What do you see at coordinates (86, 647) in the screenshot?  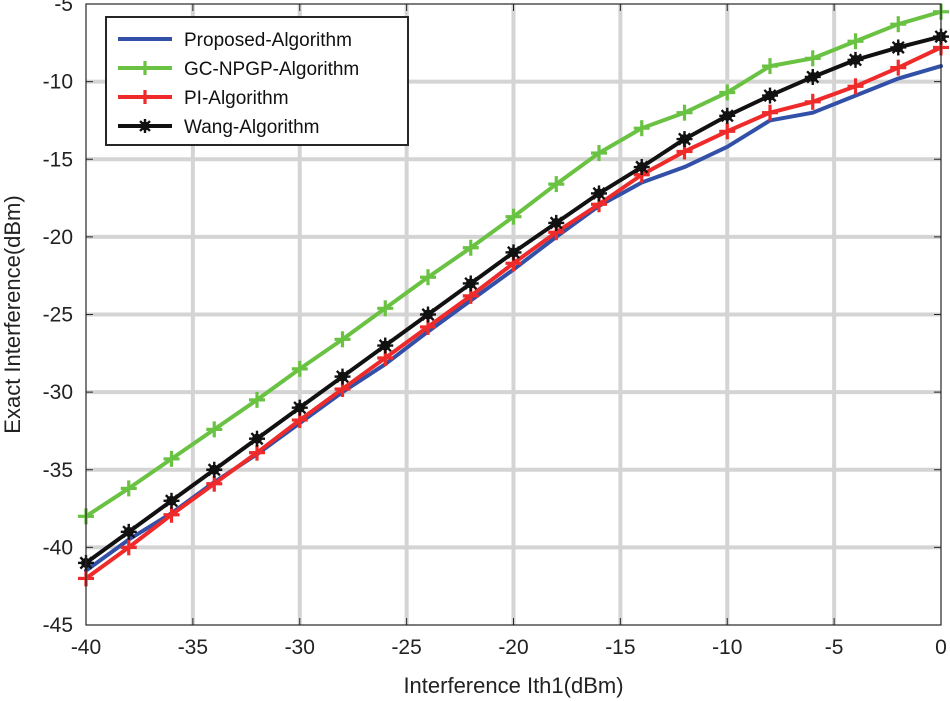 I see `x-tick-label: -40` at bounding box center [86, 647].